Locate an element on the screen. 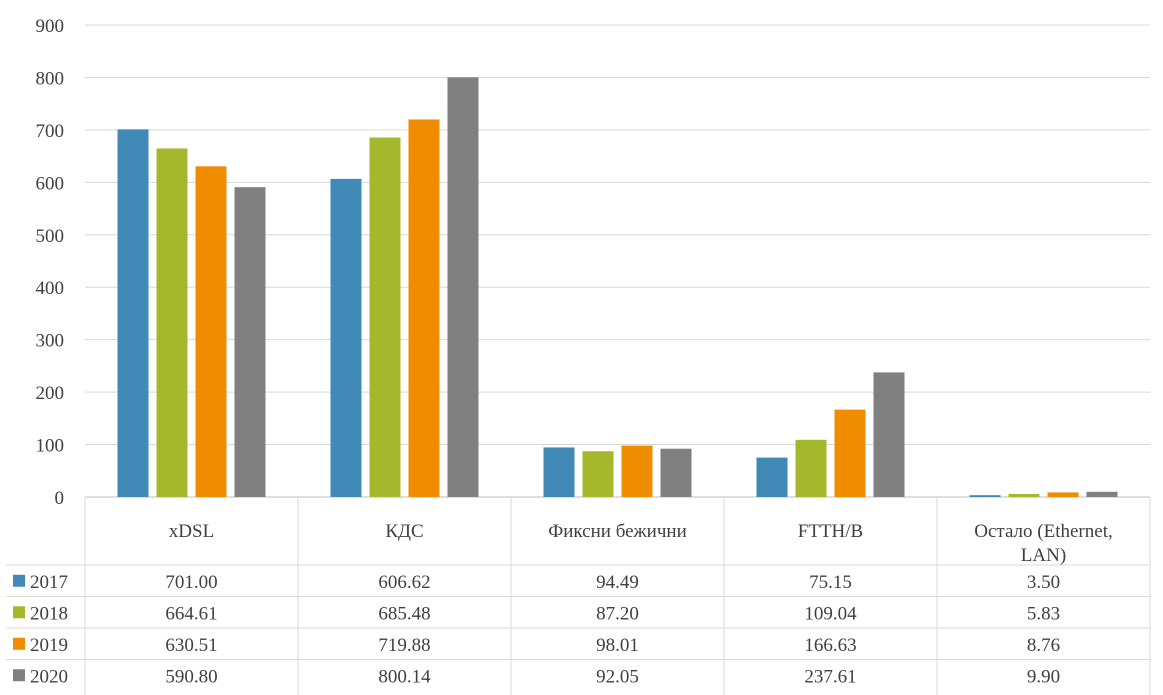  category-label: LAN) is located at coordinates (1043, 555).